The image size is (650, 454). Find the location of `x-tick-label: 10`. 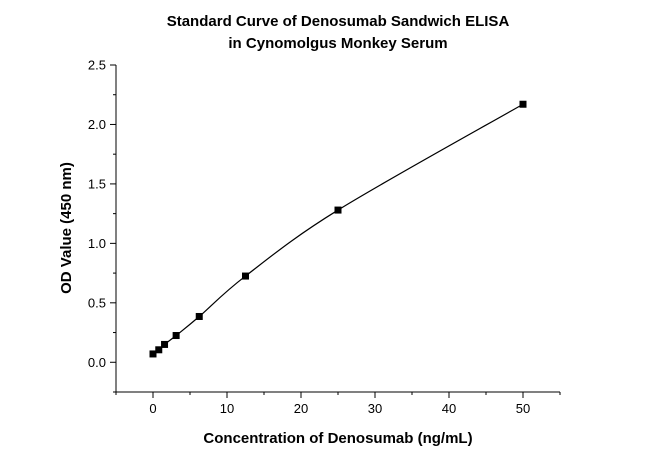

x-tick-label: 10 is located at coordinates (227, 408).